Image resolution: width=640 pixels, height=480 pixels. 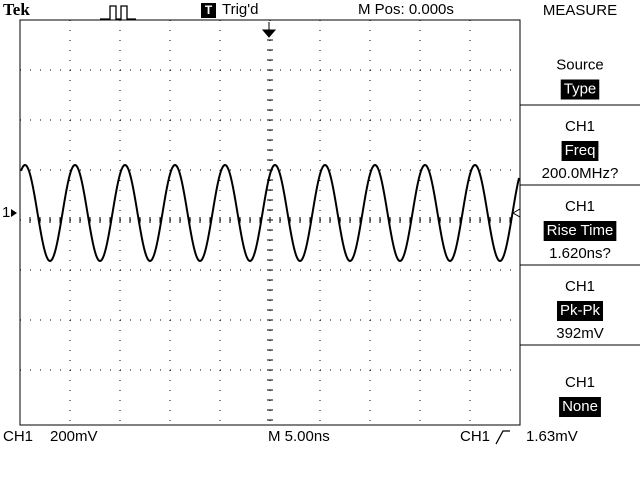 What do you see at coordinates (580, 253) in the screenshot?
I see `menu-reading: 1.620ns?` at bounding box center [580, 253].